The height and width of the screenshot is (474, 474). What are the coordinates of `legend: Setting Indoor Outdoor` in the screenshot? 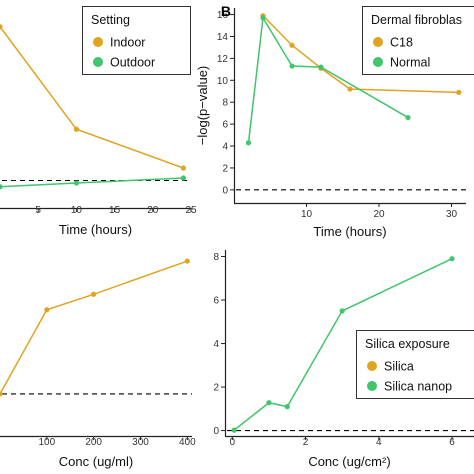 It's located at (136, 40).